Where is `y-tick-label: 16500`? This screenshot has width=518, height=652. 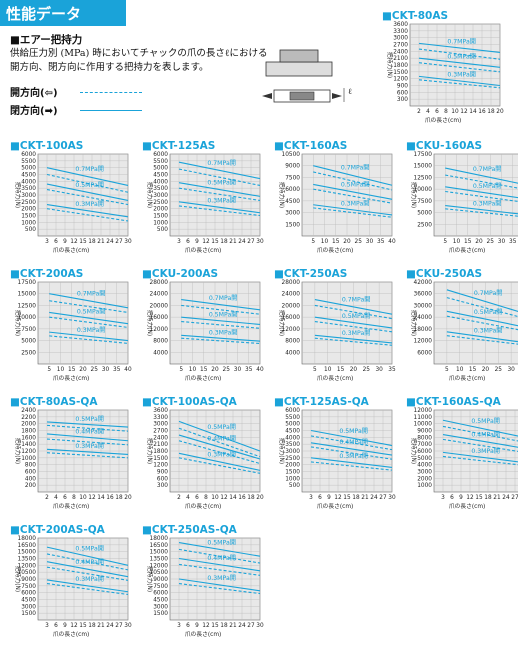
y-tick-label: 16500 is located at coordinates (159, 546).